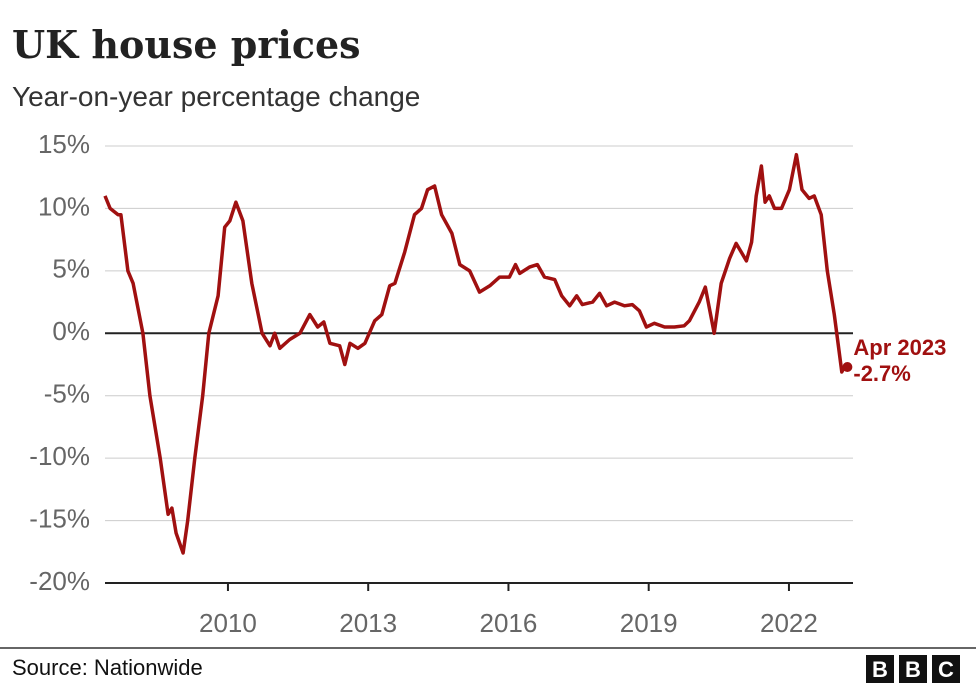  Describe the element at coordinates (228, 623) in the screenshot. I see `x-tick-label: 2010` at that location.